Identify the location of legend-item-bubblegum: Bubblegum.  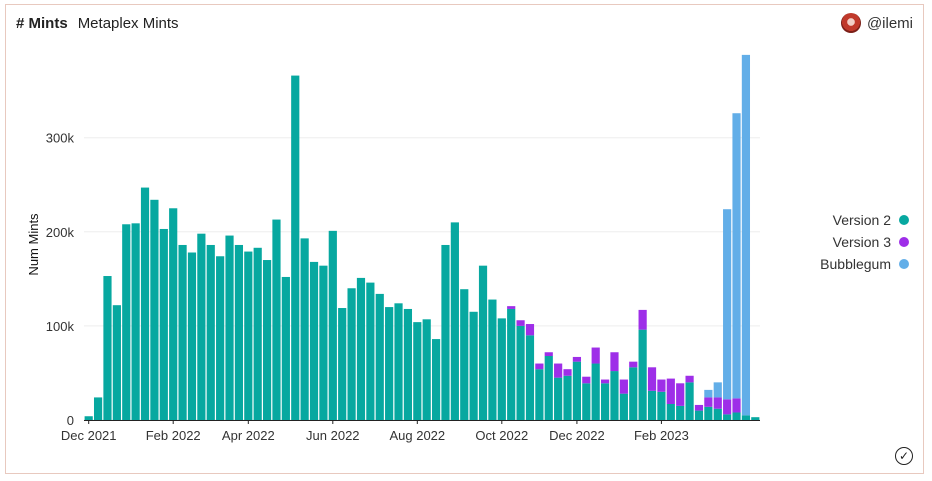
(864, 264).